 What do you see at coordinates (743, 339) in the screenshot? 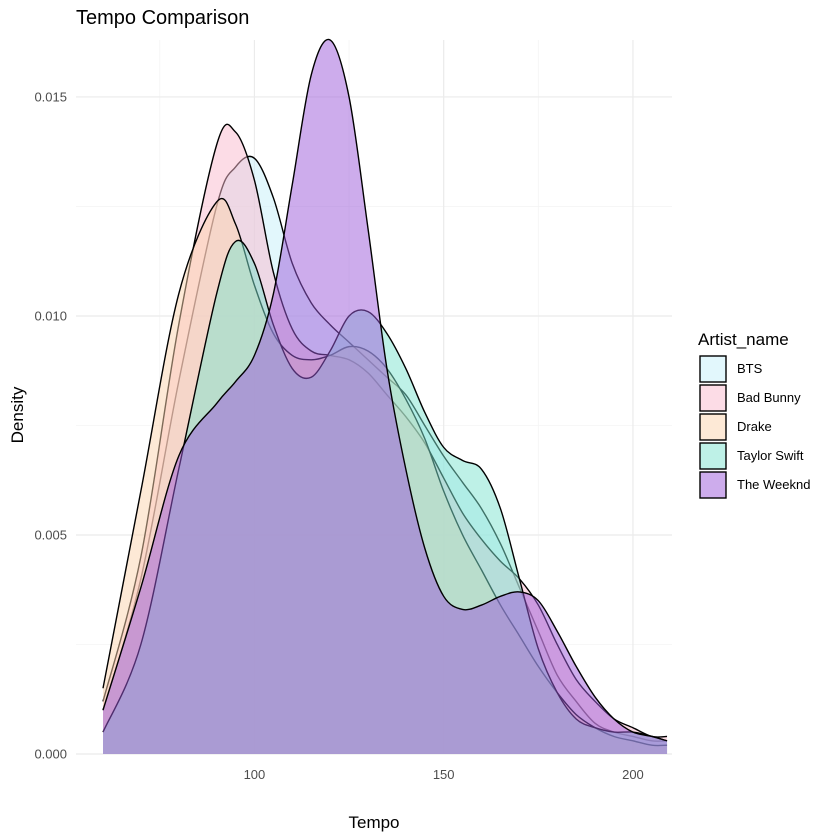
I see `legend-title: Artist_name` at bounding box center [743, 339].